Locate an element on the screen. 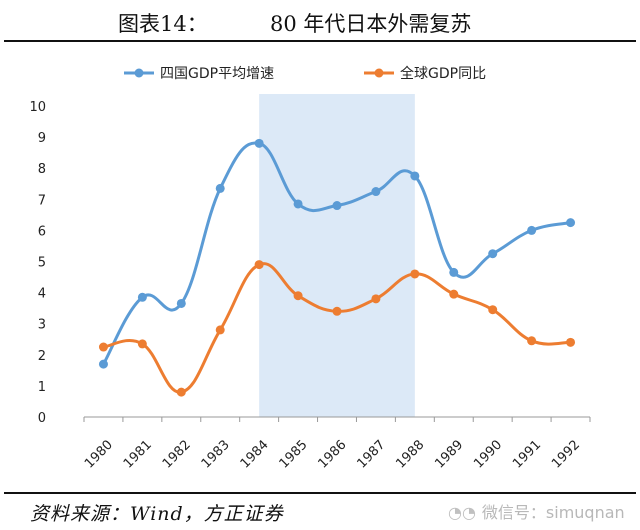 This screenshot has height=530, width=640. x-tick-label: 1984 is located at coordinates (255, 455).